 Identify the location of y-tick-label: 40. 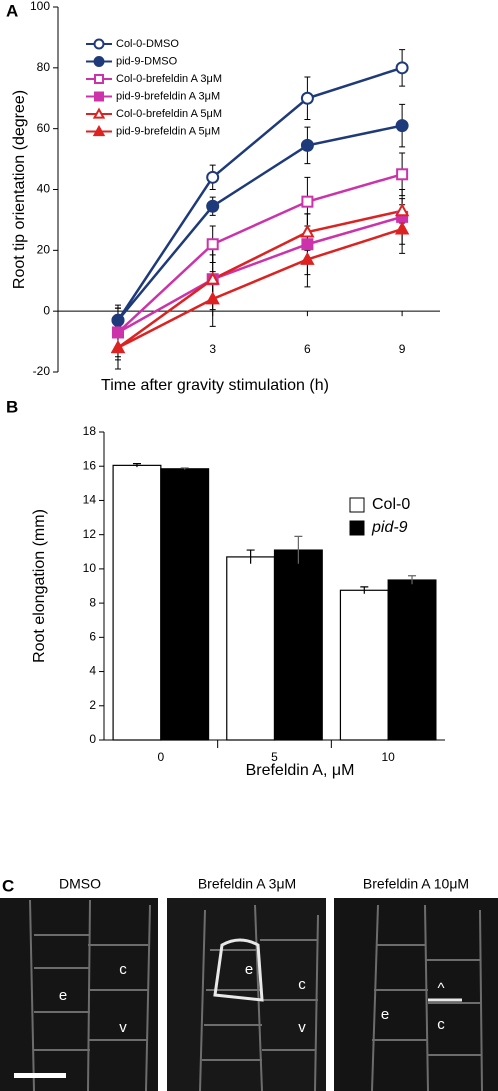
(44, 189).